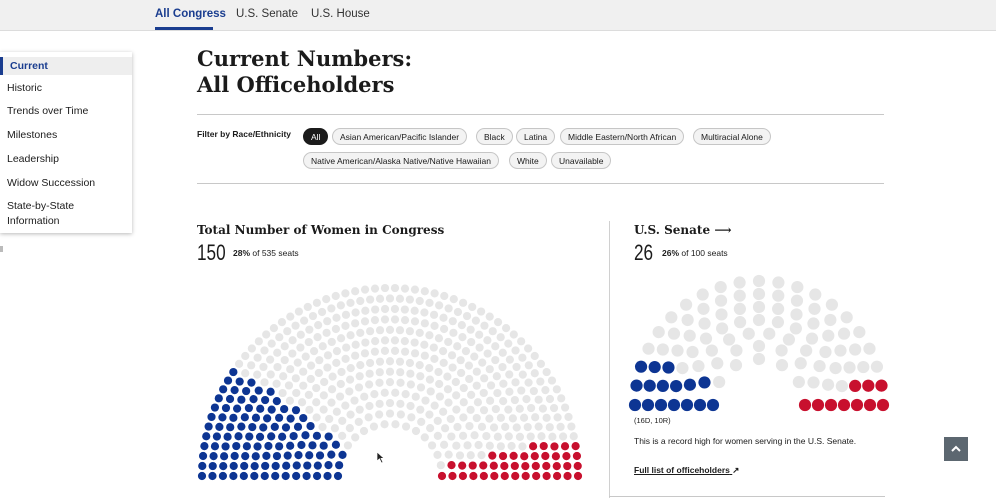  Describe the element at coordinates (956, 449) in the screenshot. I see `back-to-top-button` at that location.